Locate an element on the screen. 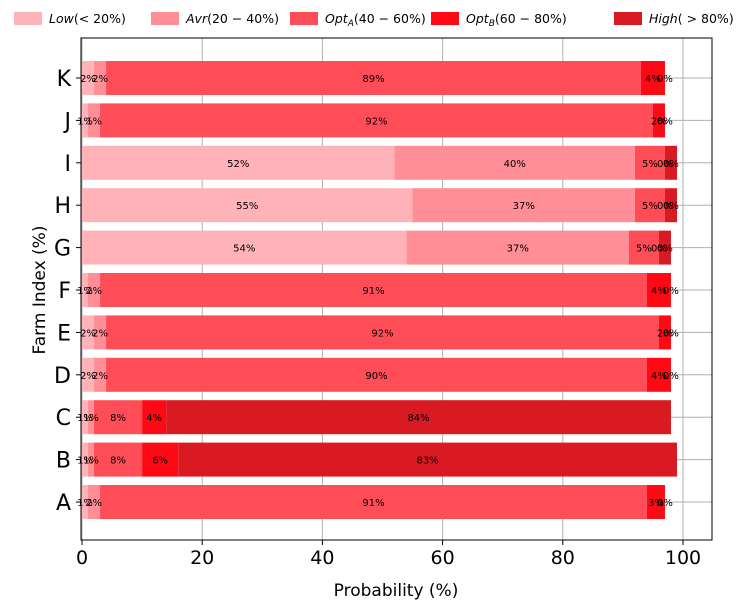 The image size is (747, 609). legend-entry: OptA(40 − 60%) is located at coordinates (375, 20).